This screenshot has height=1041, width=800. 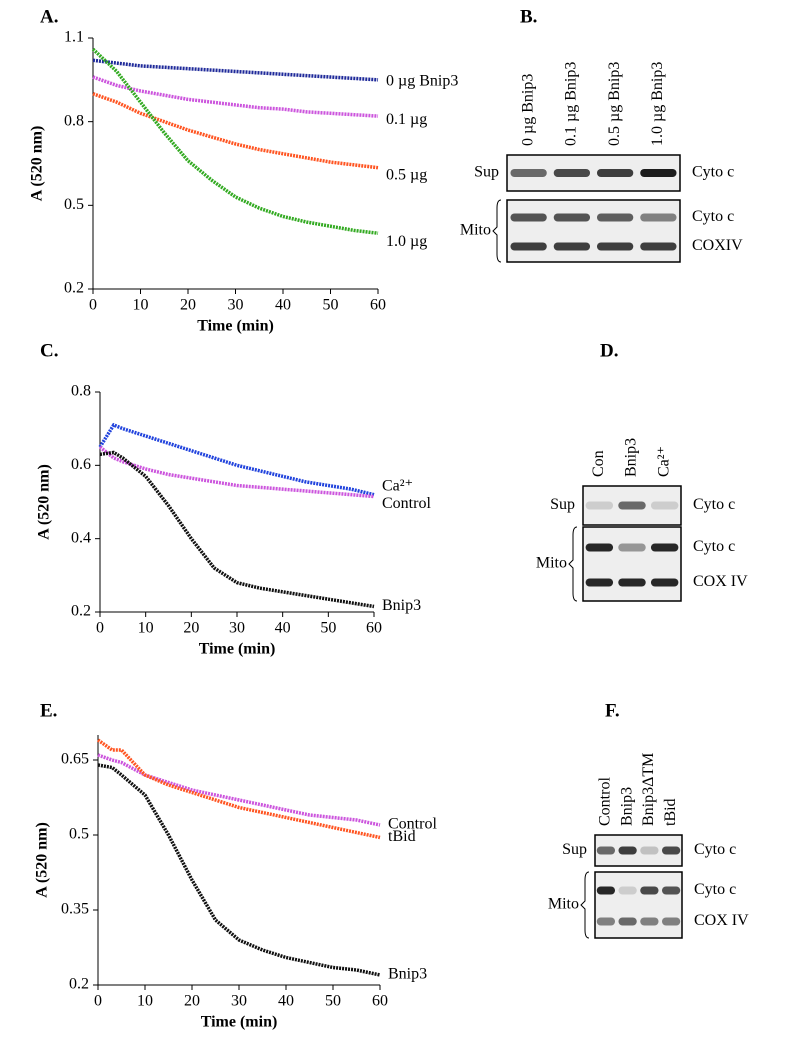 I want to click on y-tick-label: 0.5, so click(x=79, y=834).